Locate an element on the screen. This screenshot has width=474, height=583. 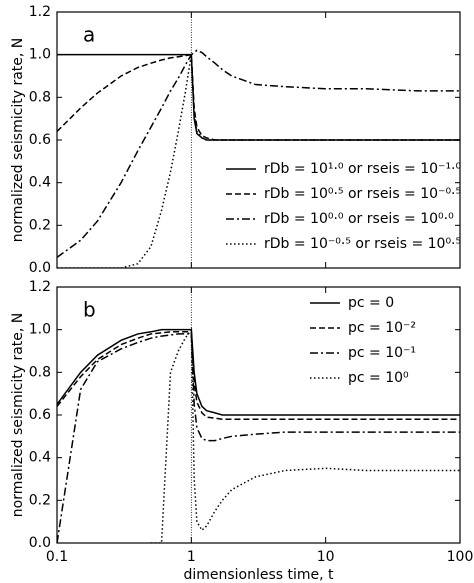
x-axis-label: dimensionless time, t is located at coordinates (258, 575).